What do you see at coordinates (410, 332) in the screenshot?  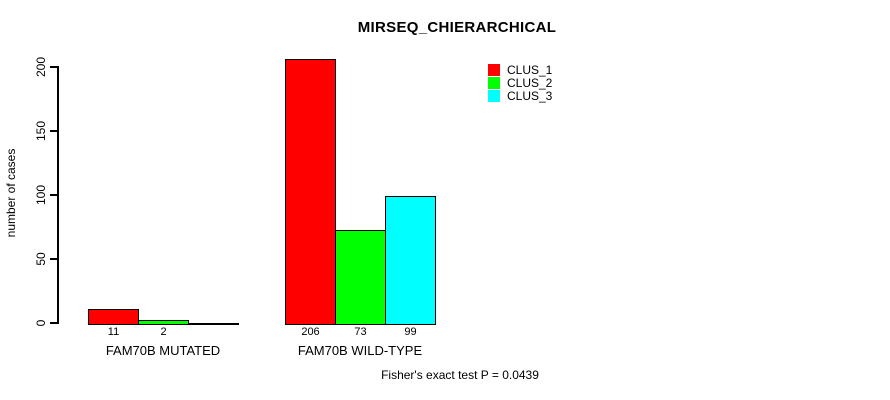 I see `bar-value-clus-3-fam70b-wild-type: 99` at bounding box center [410, 332].